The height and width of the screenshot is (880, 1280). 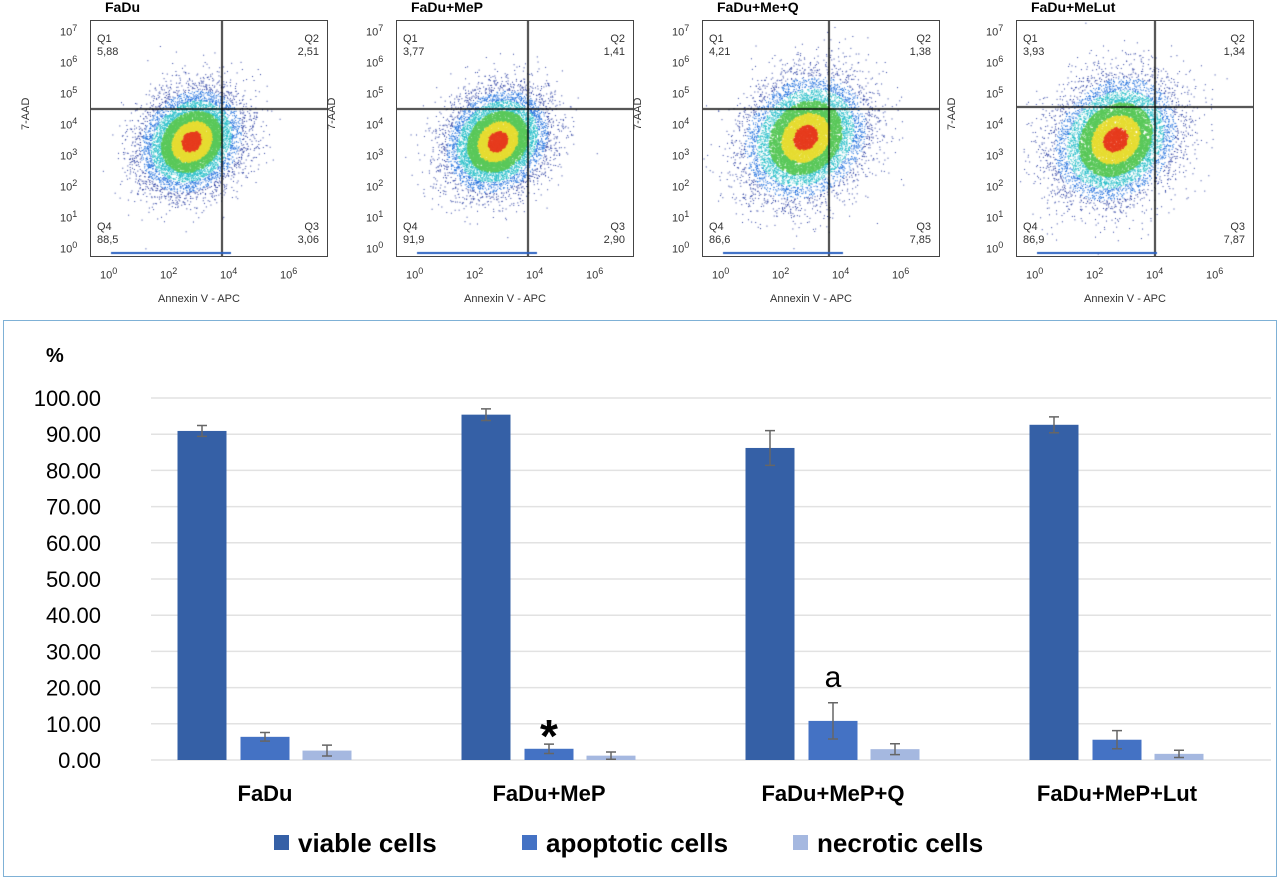 I want to click on quadrant-label: Q2 1,34, so click(x=1234, y=45).